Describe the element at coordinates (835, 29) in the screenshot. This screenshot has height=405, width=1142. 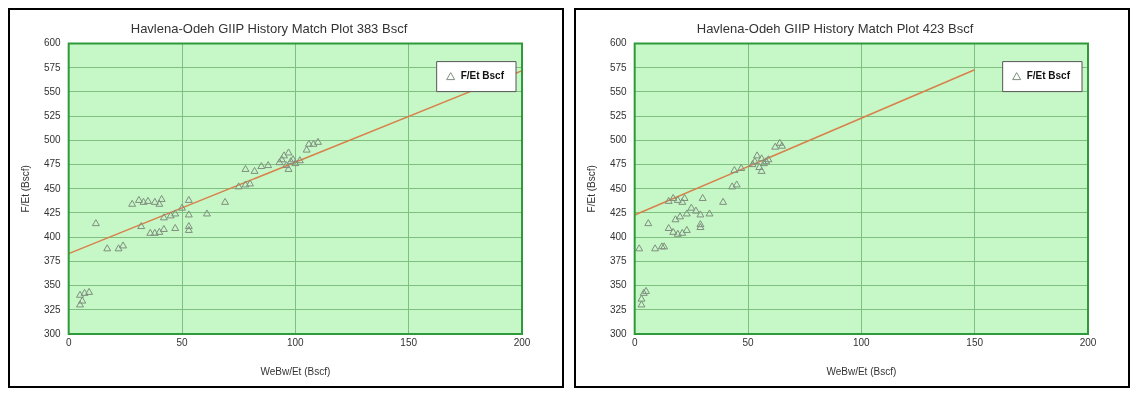
I see `chart-title: Havlena-Odeh GIIP History Match Plot 423 Bscf` at that location.